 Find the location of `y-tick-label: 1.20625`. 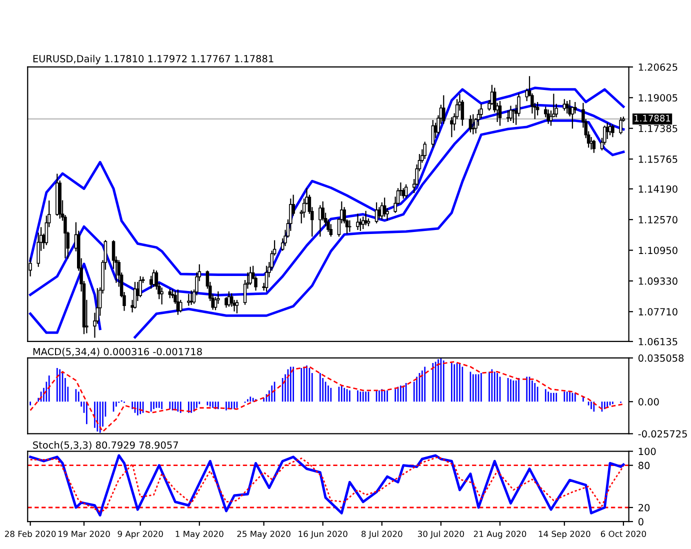

y-tick-label: 1.20625 is located at coordinates (658, 67).